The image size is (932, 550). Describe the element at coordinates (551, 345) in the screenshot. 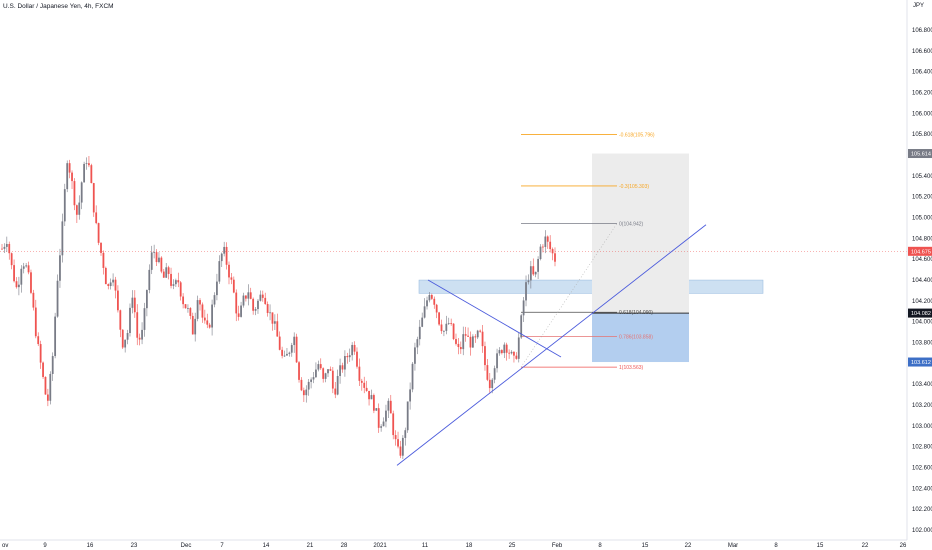

I see `ascending-trendline` at that location.